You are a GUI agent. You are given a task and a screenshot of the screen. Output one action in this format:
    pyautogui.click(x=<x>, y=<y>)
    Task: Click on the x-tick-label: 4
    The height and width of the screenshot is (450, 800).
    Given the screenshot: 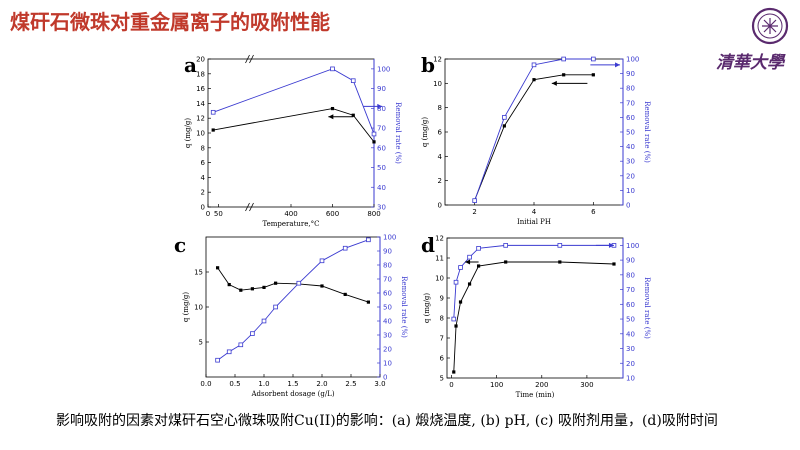 What is the action you would take?
    pyautogui.click(x=534, y=212)
    